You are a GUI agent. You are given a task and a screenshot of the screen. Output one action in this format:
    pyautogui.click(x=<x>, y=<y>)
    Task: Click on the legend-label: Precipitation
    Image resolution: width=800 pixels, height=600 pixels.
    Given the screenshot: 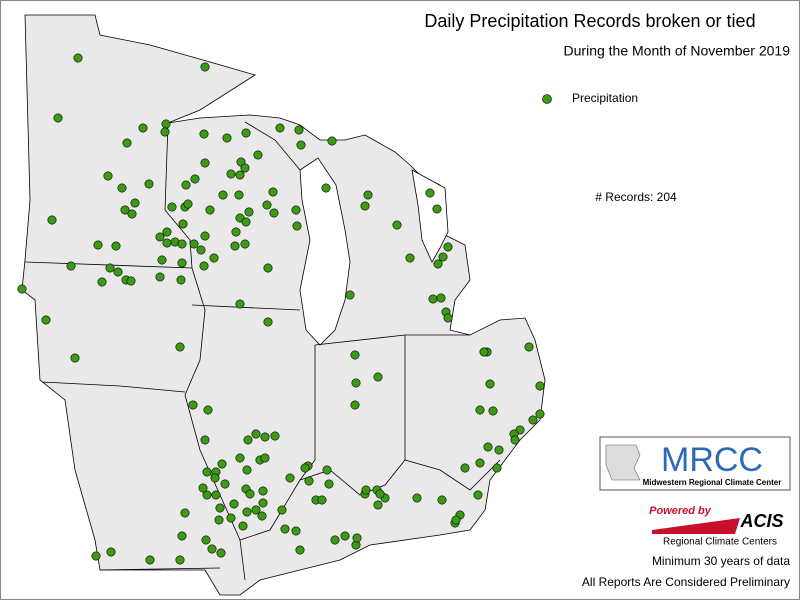 What is the action you would take?
    pyautogui.click(x=605, y=98)
    